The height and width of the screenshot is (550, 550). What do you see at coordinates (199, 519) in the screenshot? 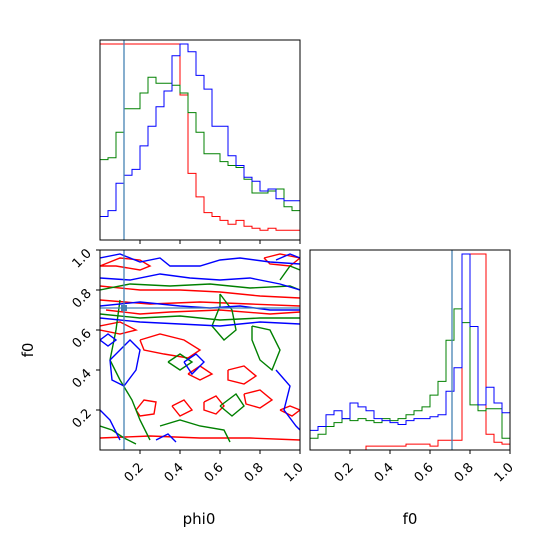
I see `x-axis-label-phi0: phi0` at bounding box center [199, 519].